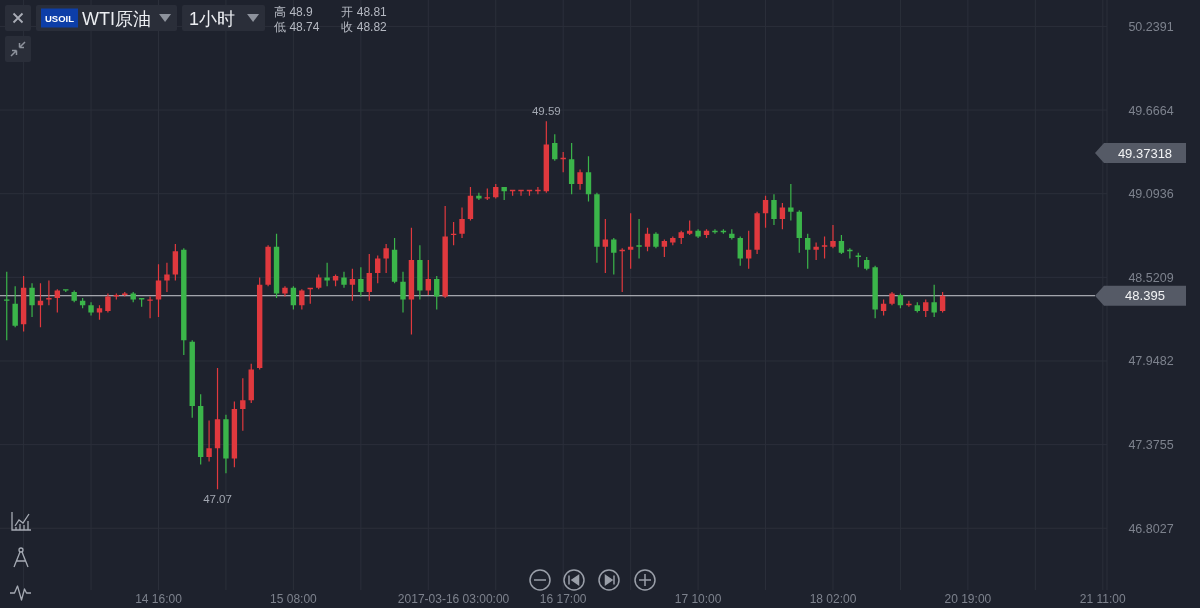 The width and height of the screenshot is (1200, 608). I want to click on ref-line-label: 48.395, so click(1145, 296).